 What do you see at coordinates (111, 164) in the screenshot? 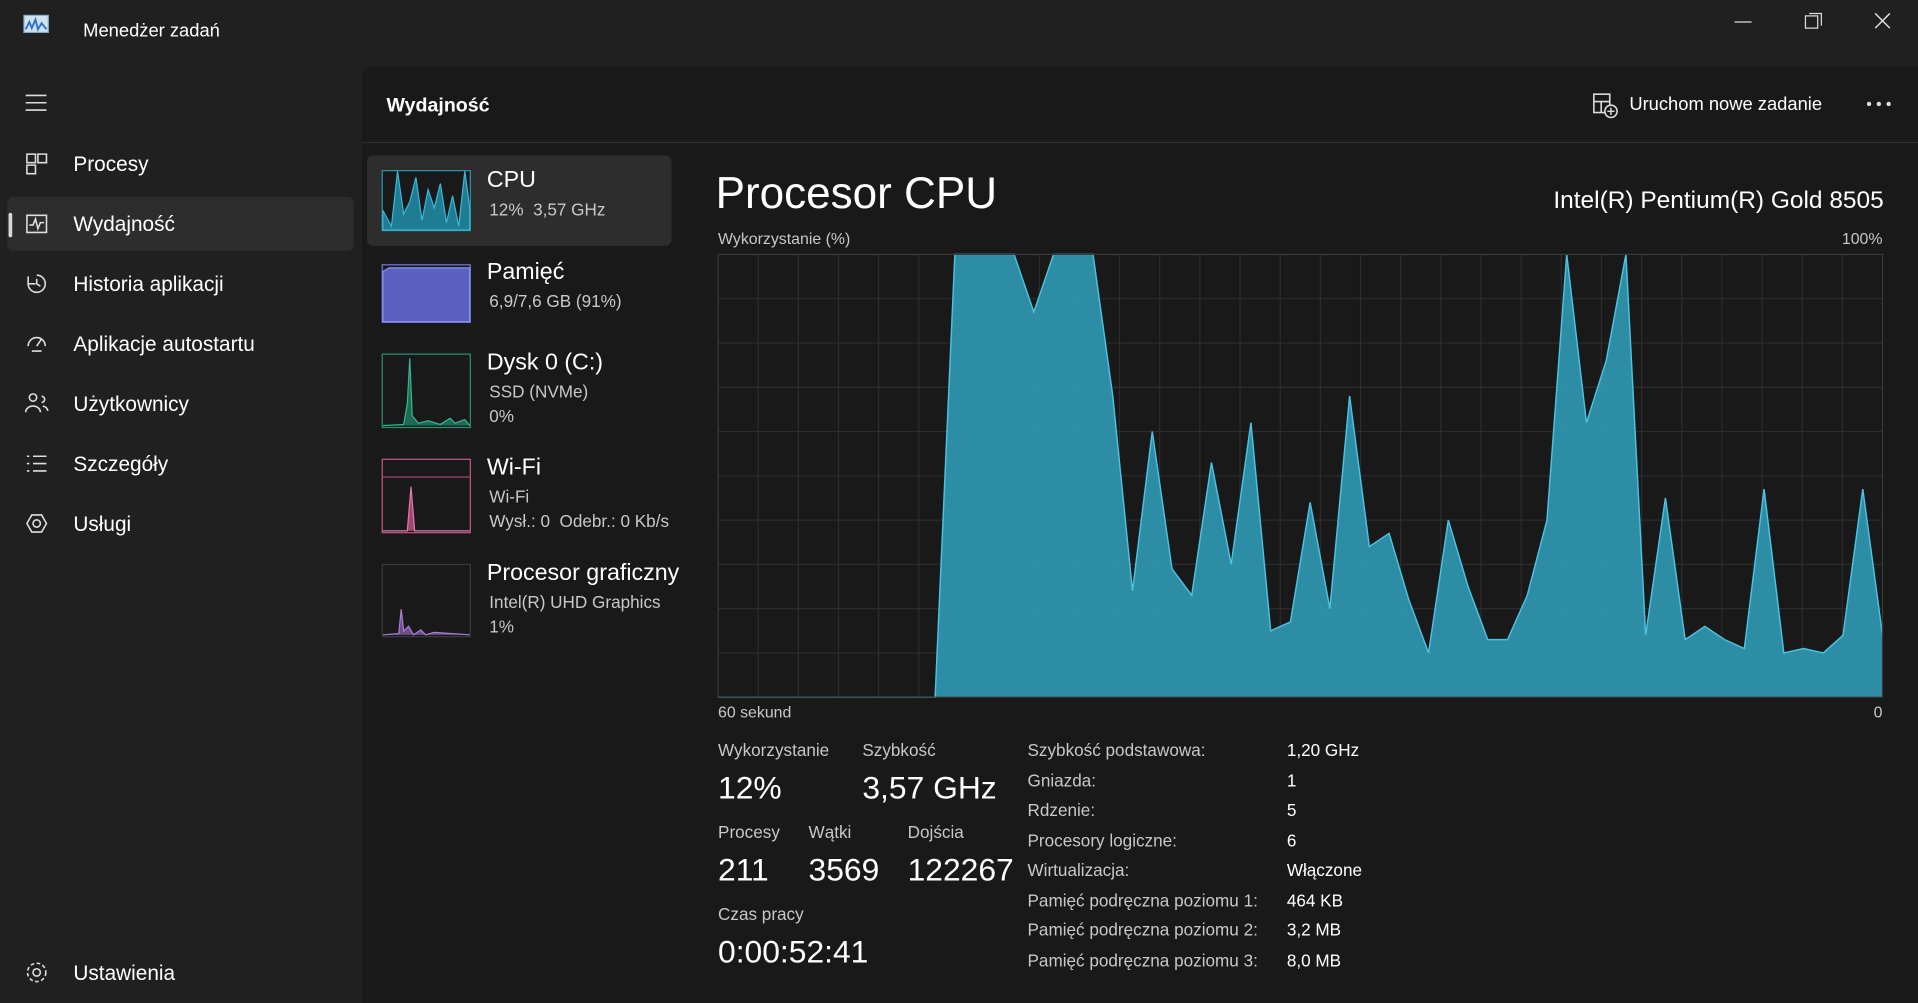
I see `nav-item: Procesy` at bounding box center [111, 164].